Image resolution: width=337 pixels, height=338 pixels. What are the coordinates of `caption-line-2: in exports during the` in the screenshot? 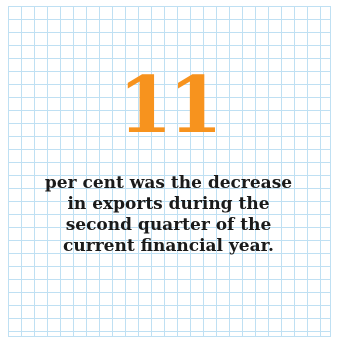 It's located at (168, 204).